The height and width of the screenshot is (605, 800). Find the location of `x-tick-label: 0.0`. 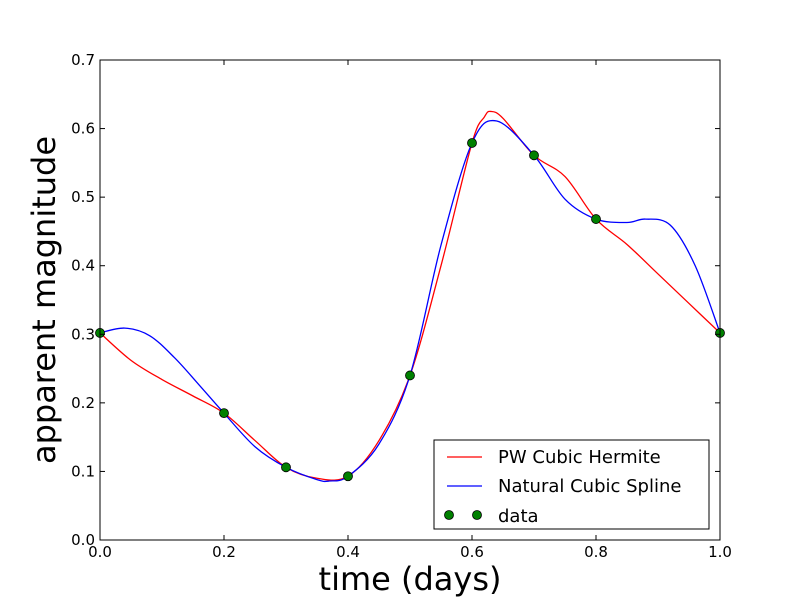

x-tick-label: 0.0 is located at coordinates (100, 552).